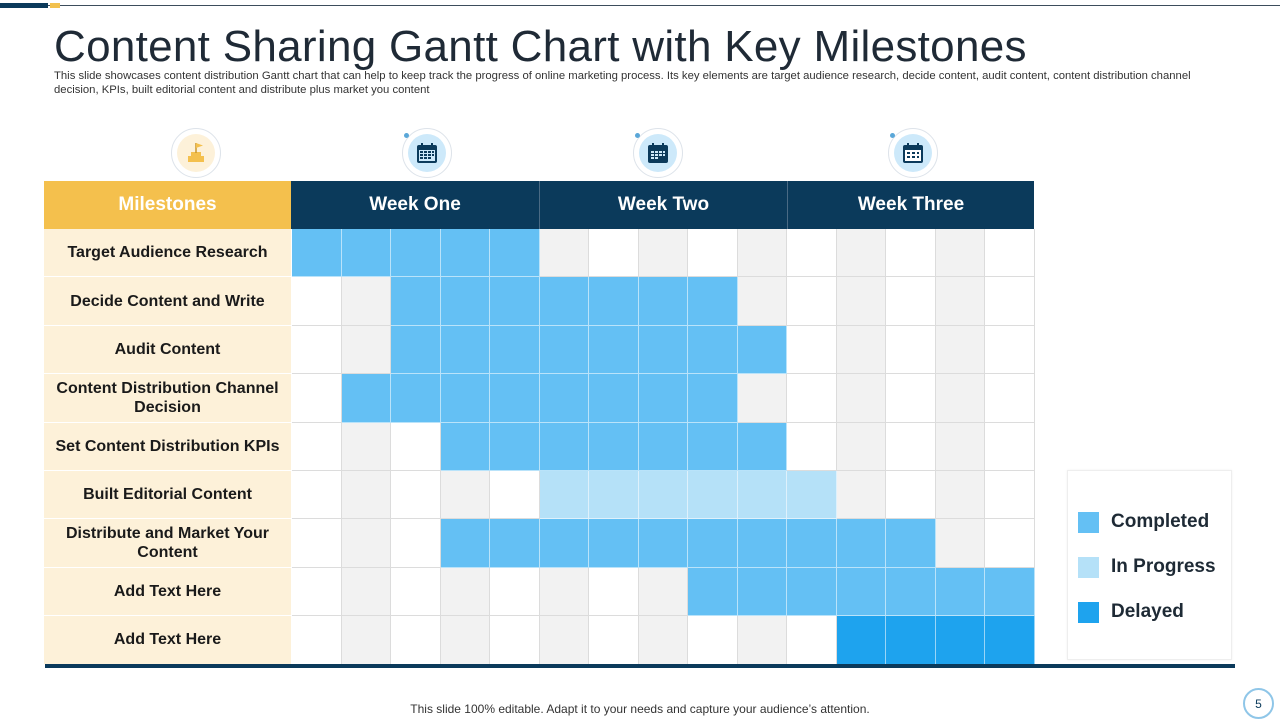  I want to click on page-number: 5, so click(1258, 703).